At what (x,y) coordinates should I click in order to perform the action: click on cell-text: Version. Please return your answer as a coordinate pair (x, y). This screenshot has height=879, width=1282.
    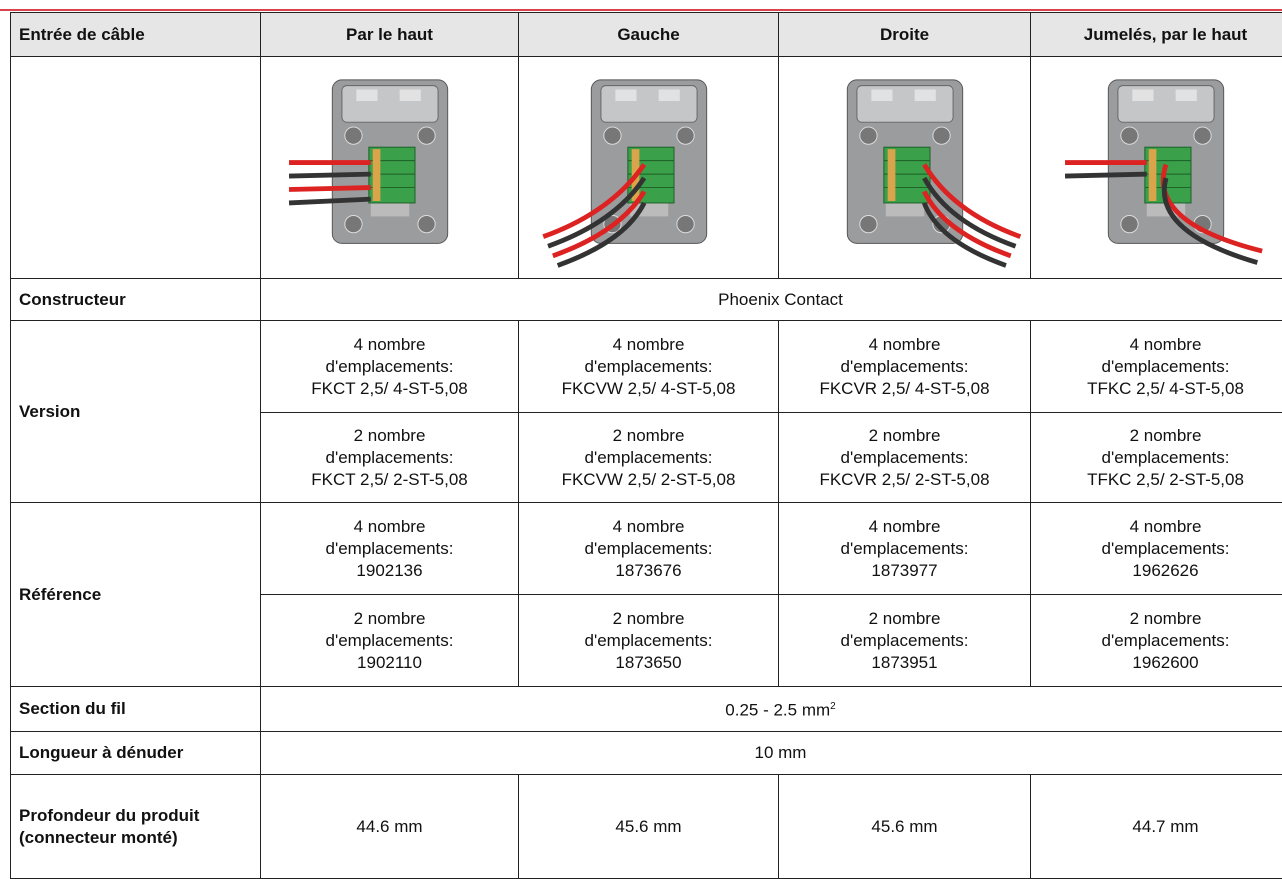
    Looking at the image, I should click on (49, 411).